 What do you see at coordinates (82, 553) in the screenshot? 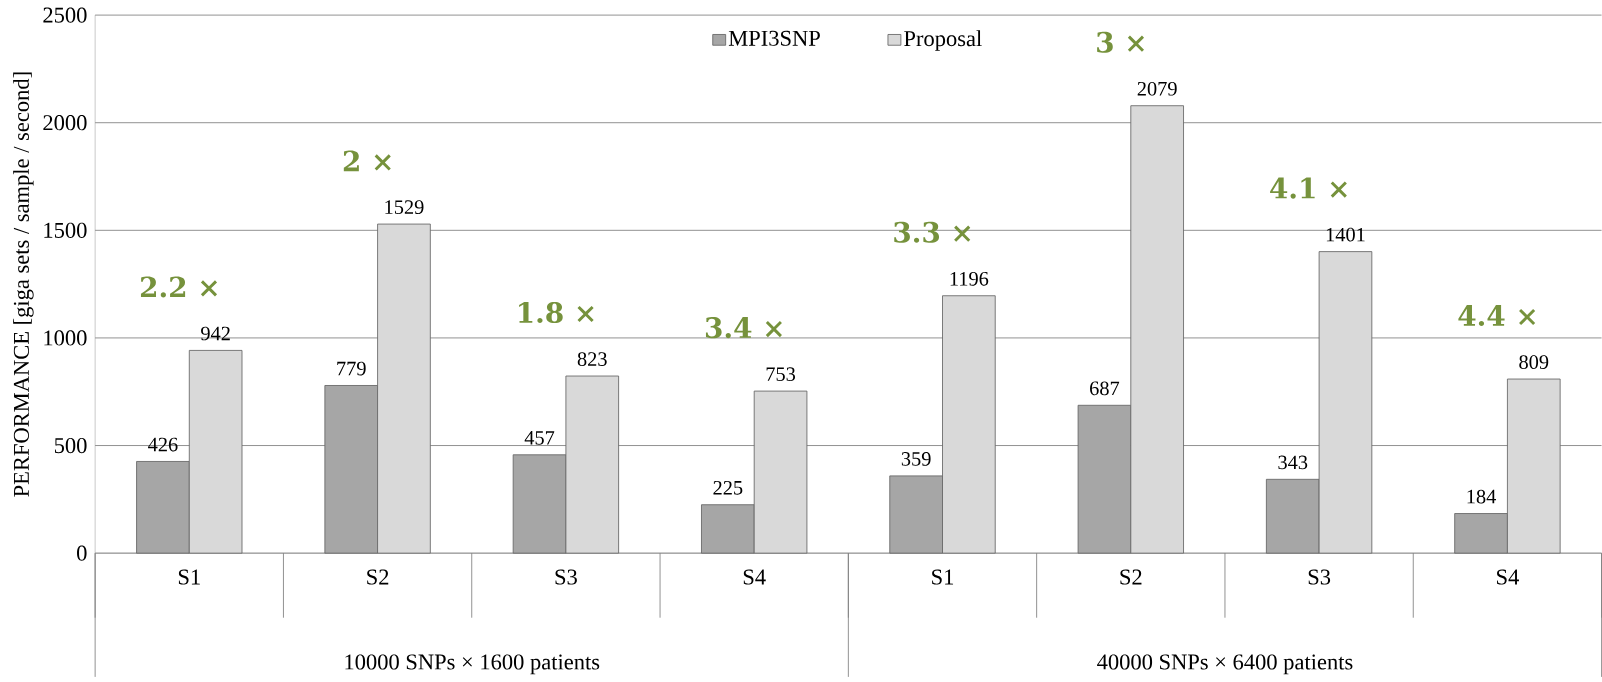
I see `y-tick-label: 0` at bounding box center [82, 553].